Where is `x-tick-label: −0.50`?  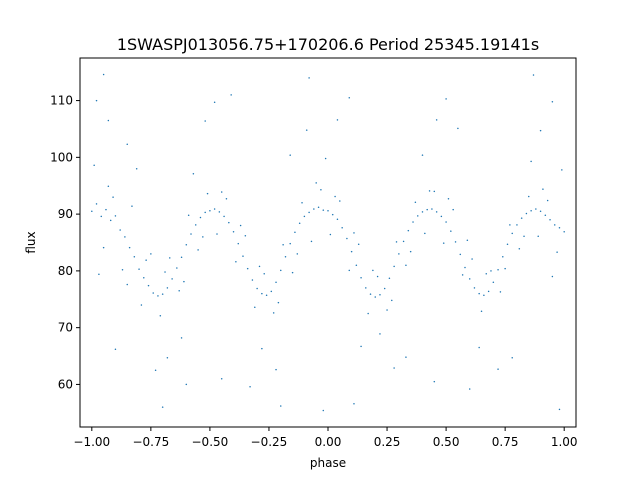
x-tick-label: −0.50 is located at coordinates (210, 442).